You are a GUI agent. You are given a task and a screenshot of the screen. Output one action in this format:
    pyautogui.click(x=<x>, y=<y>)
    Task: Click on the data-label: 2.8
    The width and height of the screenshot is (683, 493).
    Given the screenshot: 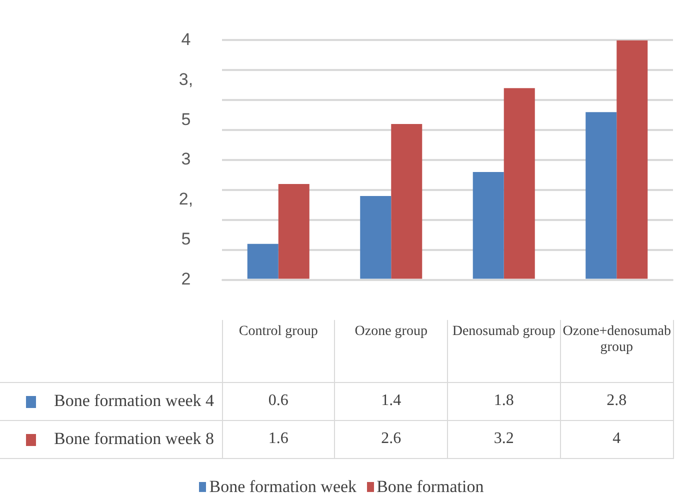 What is the action you would take?
    pyautogui.click(x=616, y=401)
    